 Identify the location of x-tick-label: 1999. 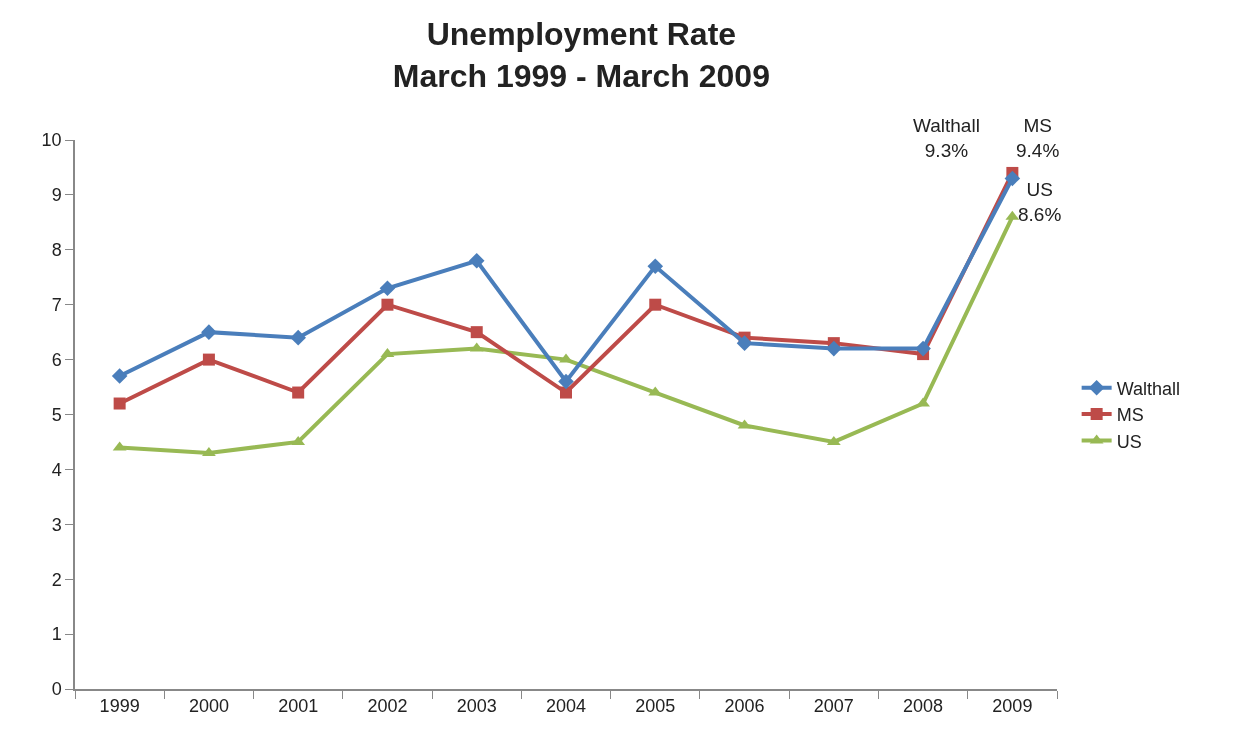
(119, 706).